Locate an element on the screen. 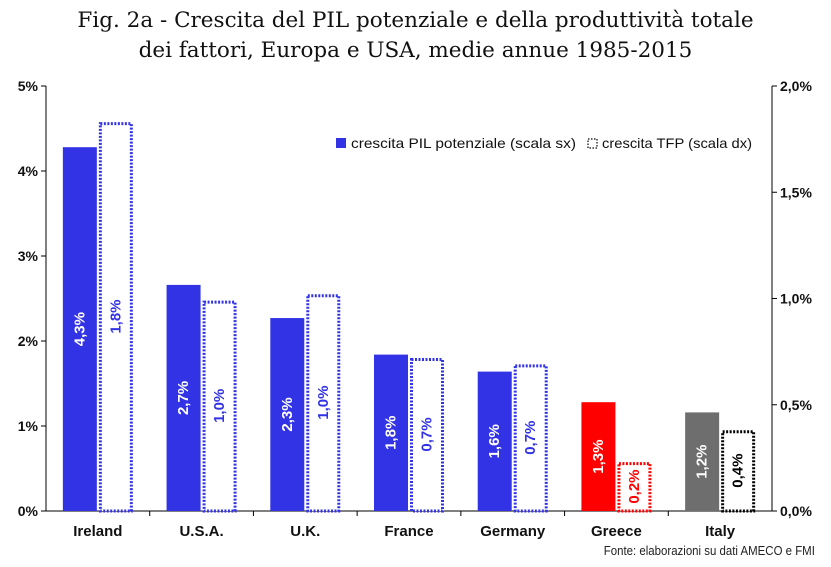 Image resolution: width=831 pixels, height=567 pixels. bar-pil-france is located at coordinates (391, 432).